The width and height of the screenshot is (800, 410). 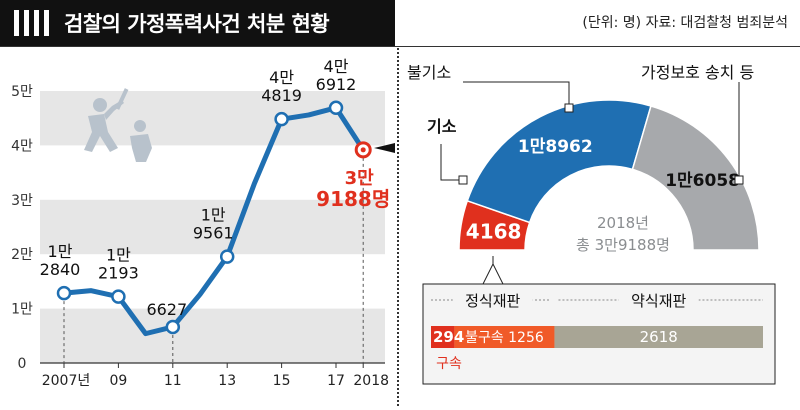 I want to click on y-tick-label: 5만, so click(x=22, y=92).